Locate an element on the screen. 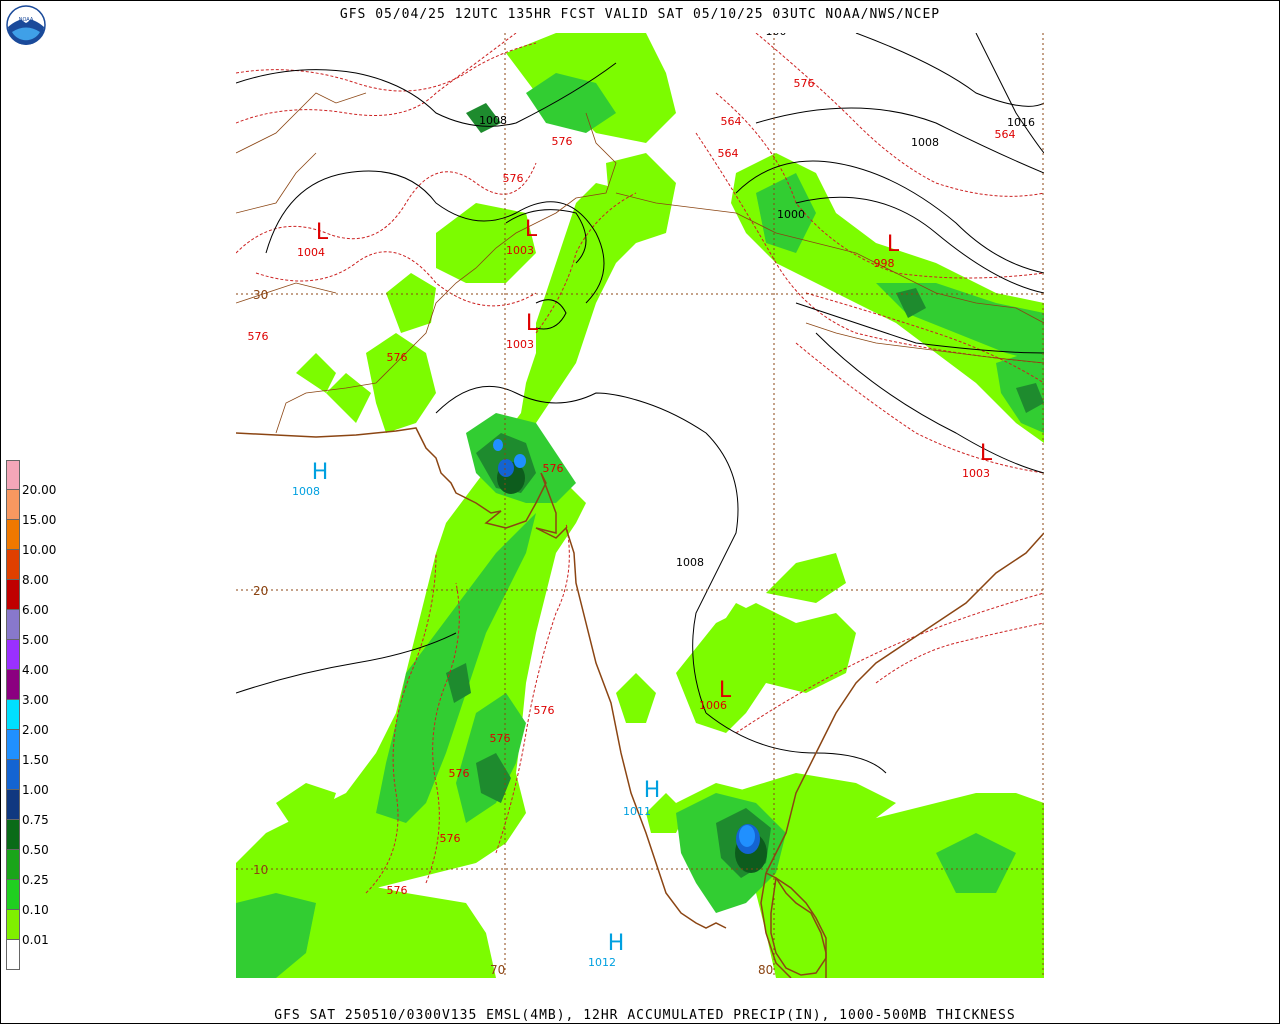 Image resolution: width=1280 pixels, height=1024 pixels. lon-label-70: 70 is located at coordinates (497, 970).